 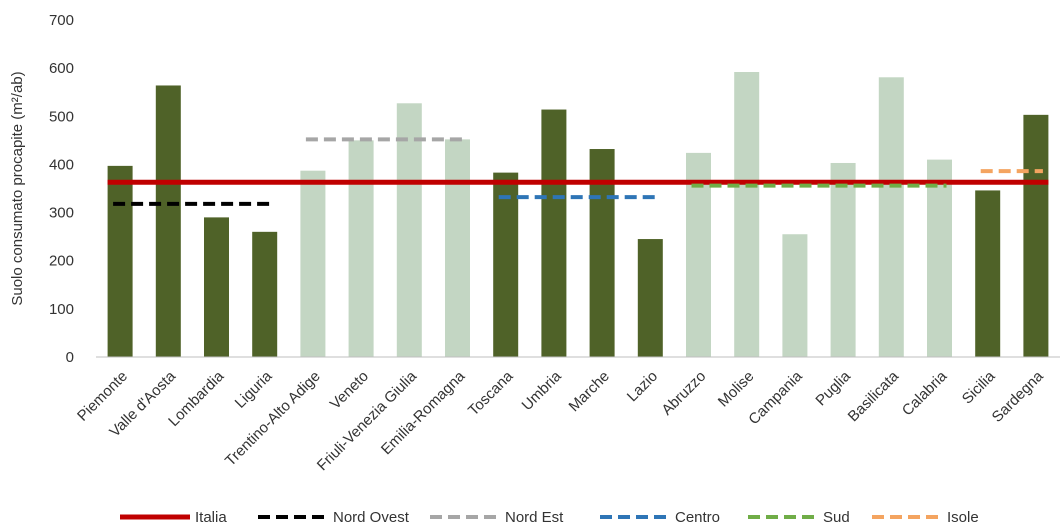 What do you see at coordinates (833, 388) in the screenshot?
I see `x-tick-label: Puglia` at bounding box center [833, 388].